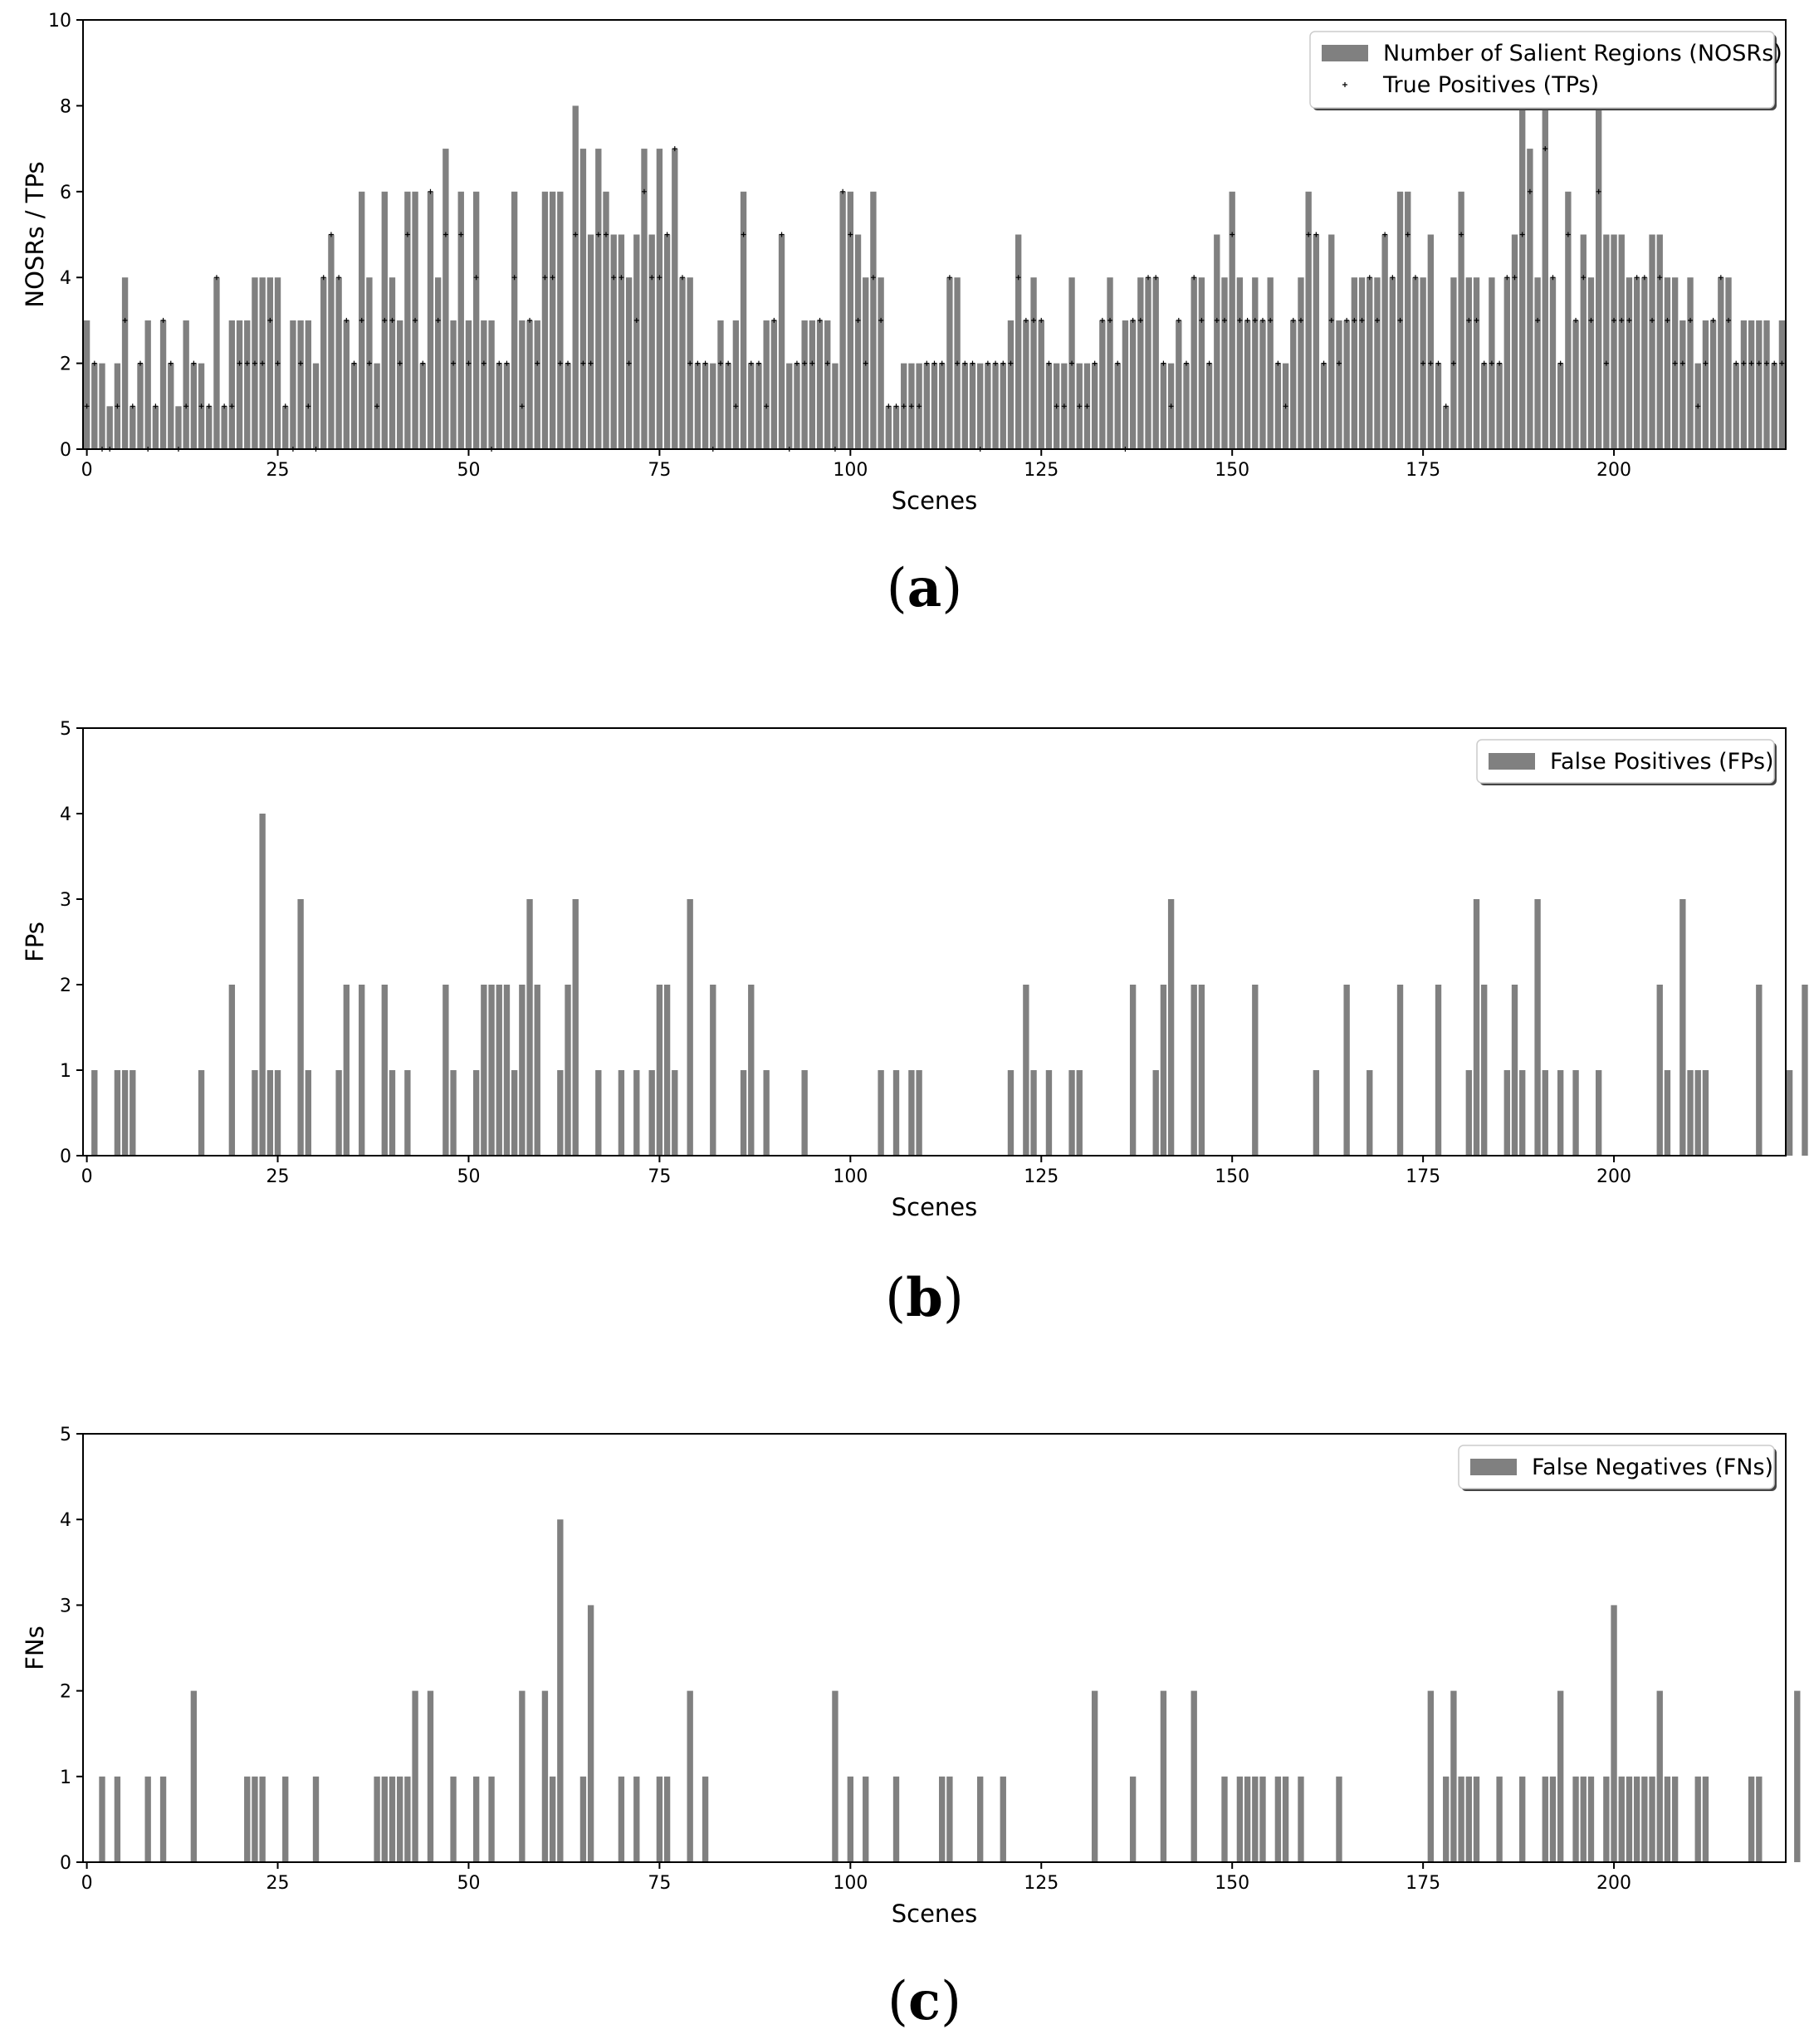 The image size is (1809, 2044). I want to click on x-tick-label: 200, so click(1613, 1176).